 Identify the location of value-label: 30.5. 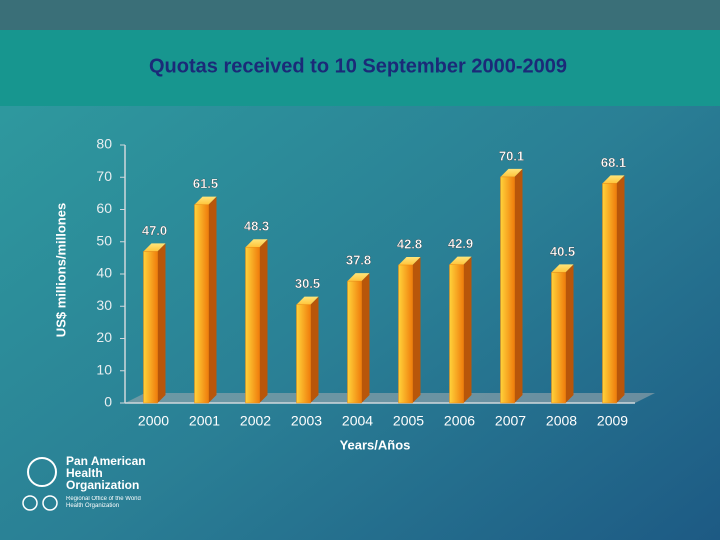
(307, 283).